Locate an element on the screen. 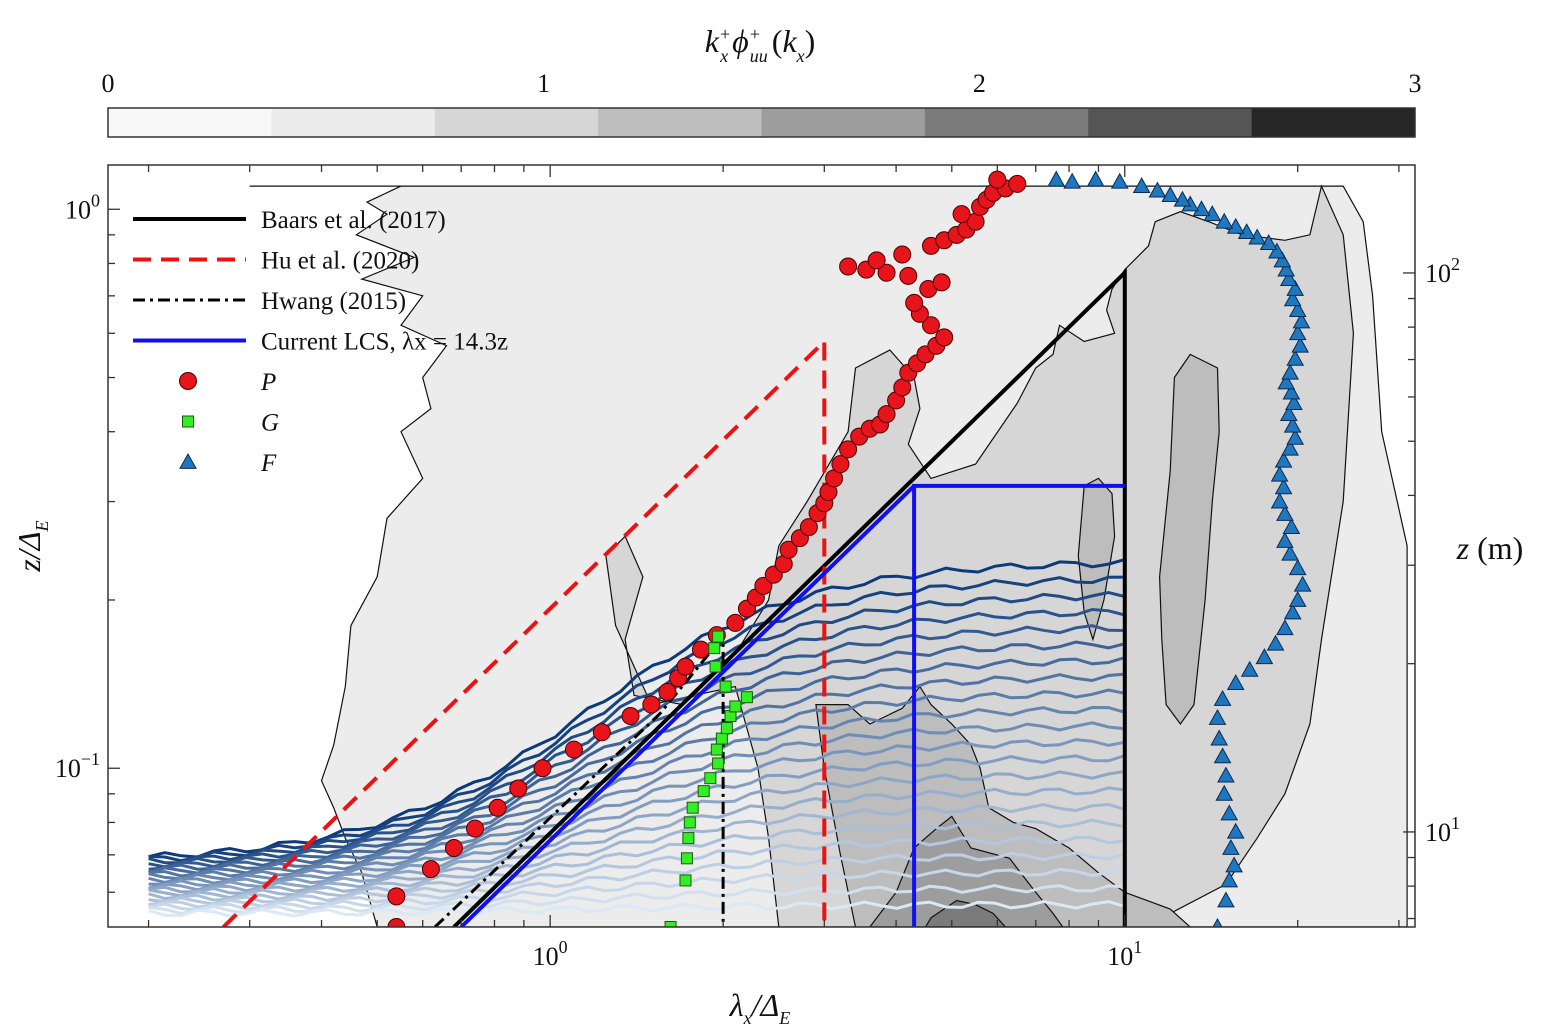 The height and width of the screenshot is (1035, 1545). colorbar-segments is located at coordinates (762, 122).